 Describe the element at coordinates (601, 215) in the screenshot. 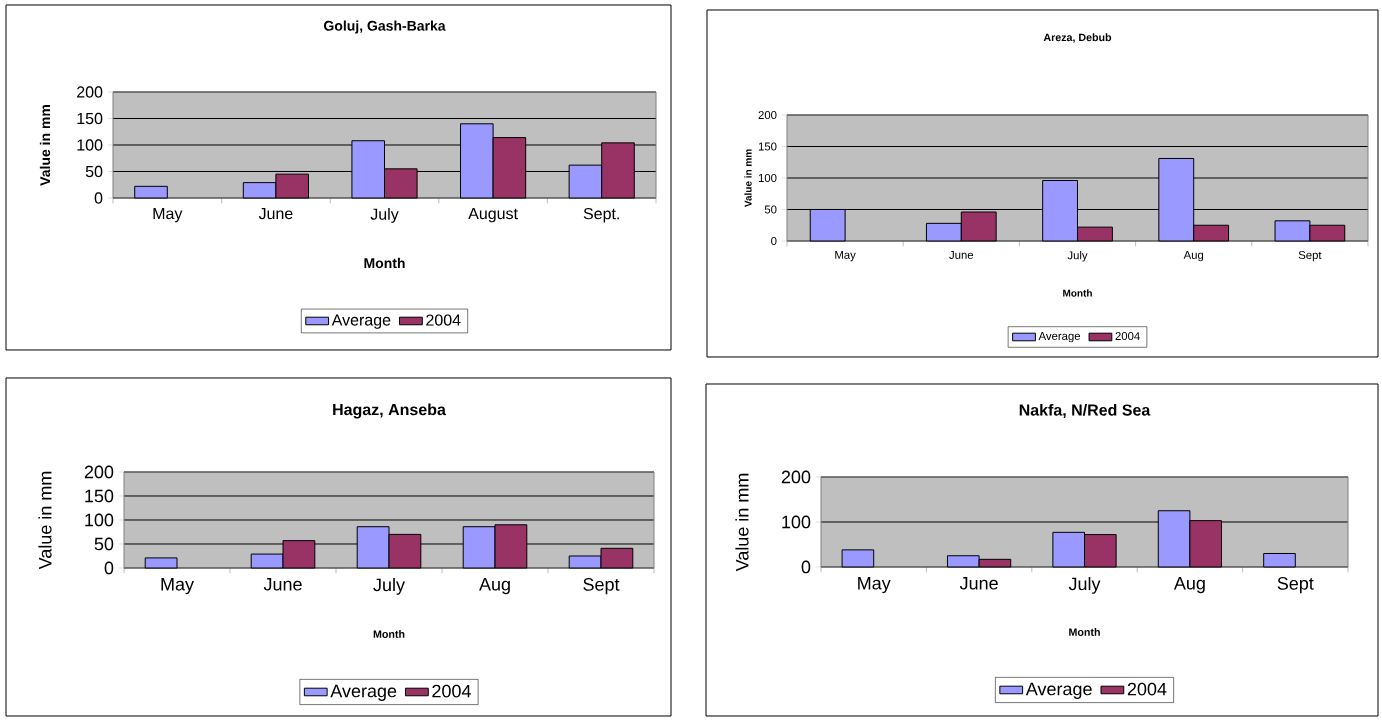

I see `x-tick-label: Sept.` at that location.